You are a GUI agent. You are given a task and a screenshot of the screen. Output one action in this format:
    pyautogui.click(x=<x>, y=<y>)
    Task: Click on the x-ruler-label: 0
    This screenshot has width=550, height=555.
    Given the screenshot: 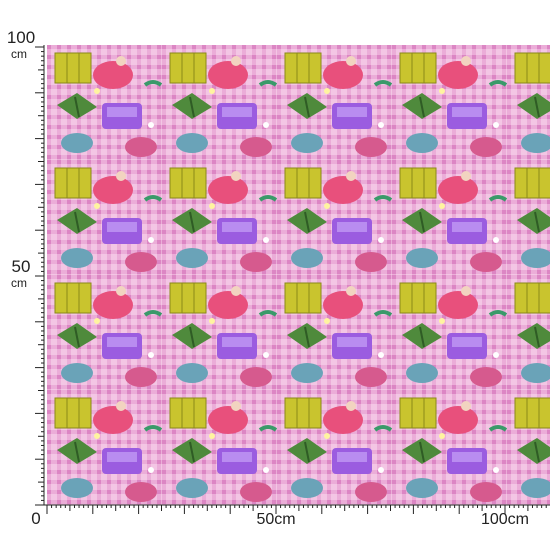 What is the action you would take?
    pyautogui.click(x=35, y=518)
    